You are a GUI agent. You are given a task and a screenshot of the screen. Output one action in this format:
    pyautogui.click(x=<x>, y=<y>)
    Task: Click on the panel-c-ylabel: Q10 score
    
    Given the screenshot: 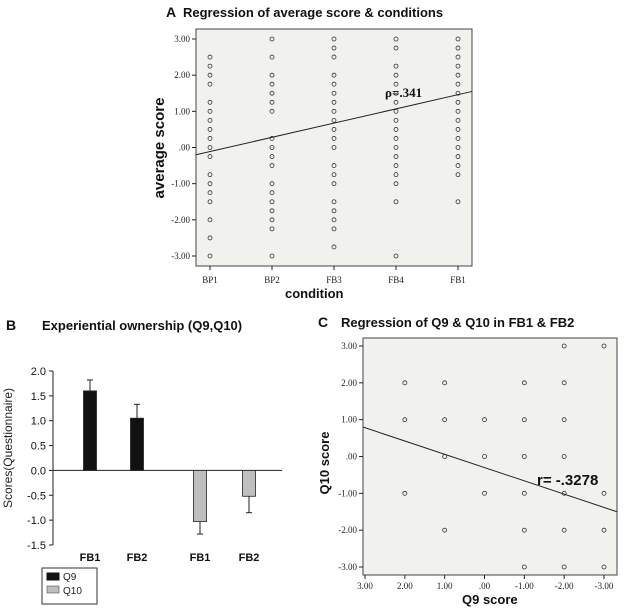 What is the action you would take?
    pyautogui.click(x=324, y=463)
    